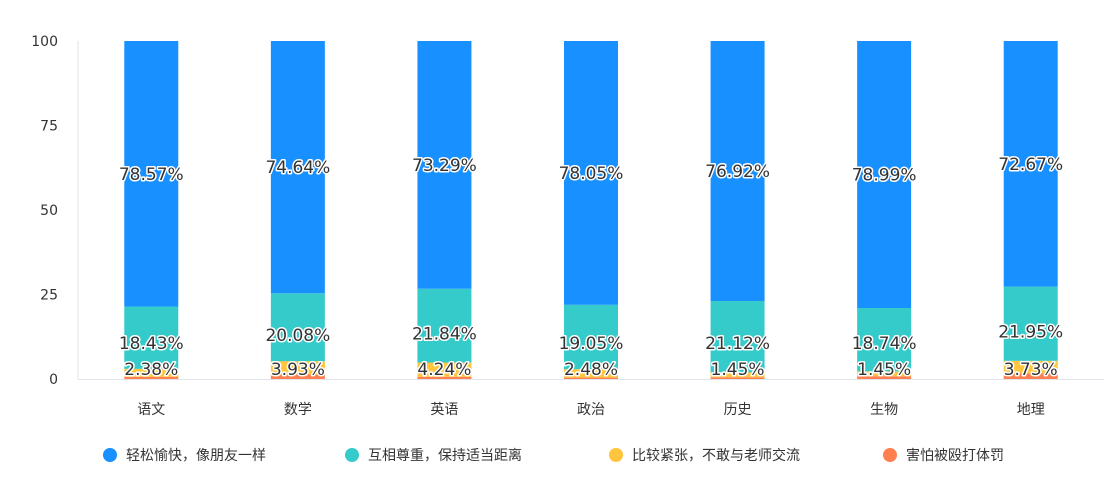  I want to click on data-label: 3.73%, so click(1031, 370).